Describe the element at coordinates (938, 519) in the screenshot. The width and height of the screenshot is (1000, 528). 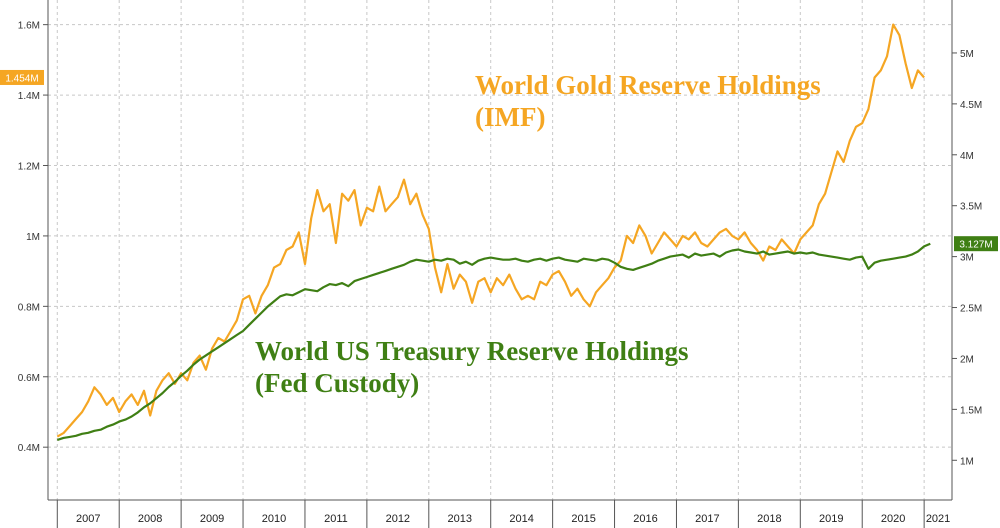
I see `x-tick-label: 2021` at that location.